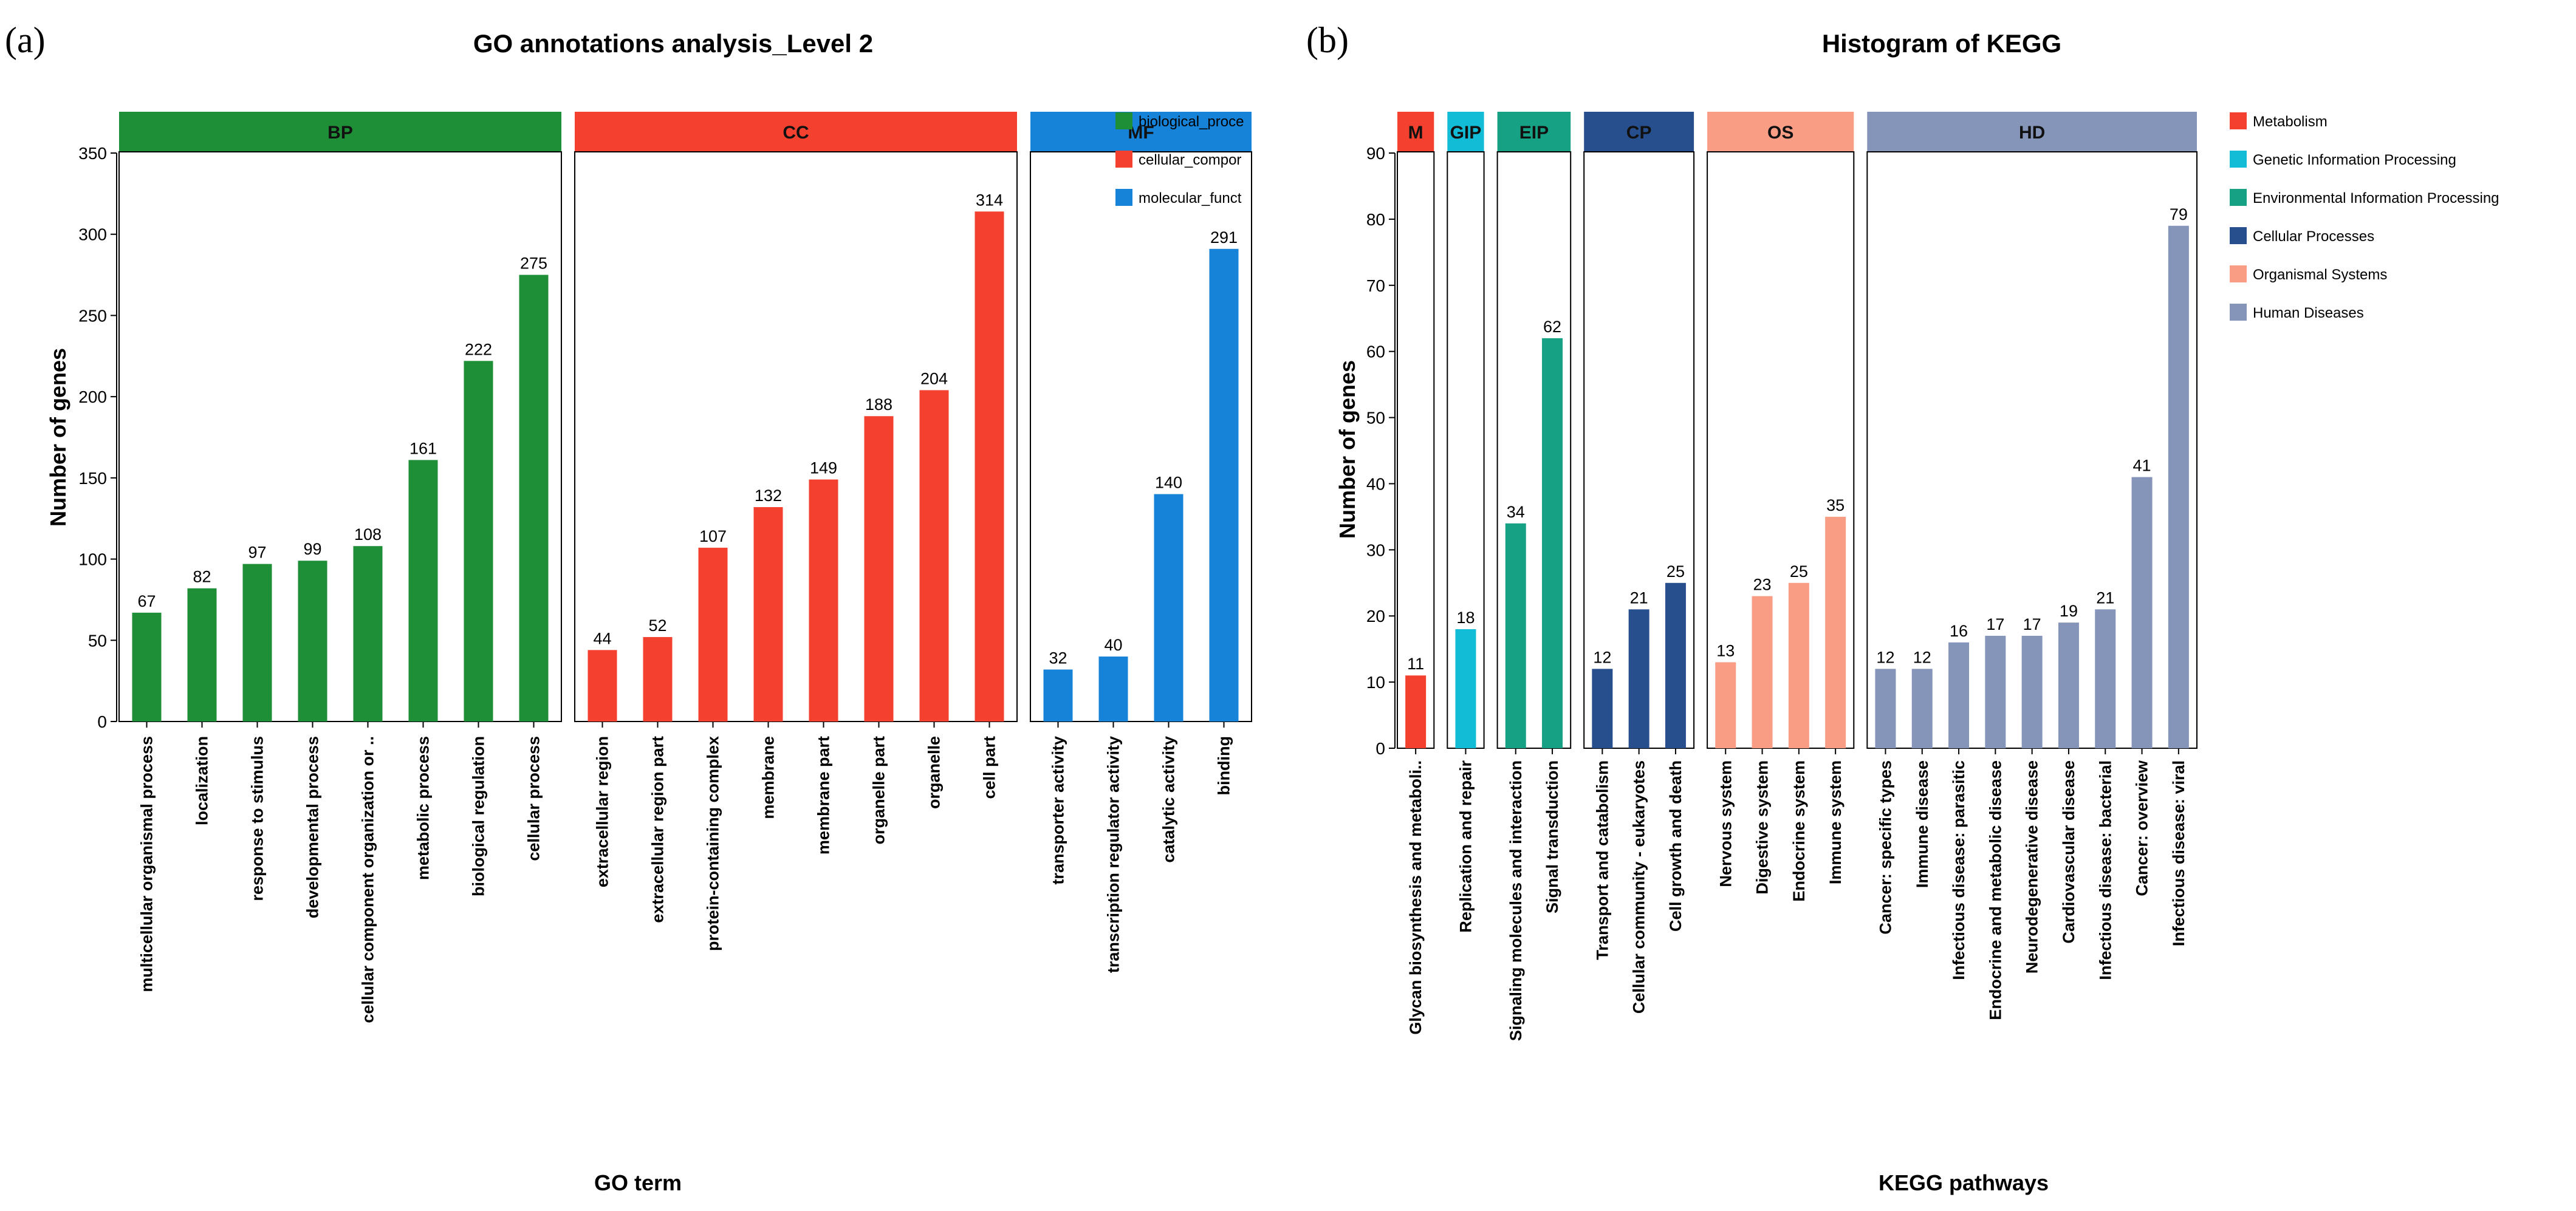 This screenshot has width=2576, height=1211. What do you see at coordinates (1380, 748) in the screenshot?
I see `y-tick-label: 0` at bounding box center [1380, 748].